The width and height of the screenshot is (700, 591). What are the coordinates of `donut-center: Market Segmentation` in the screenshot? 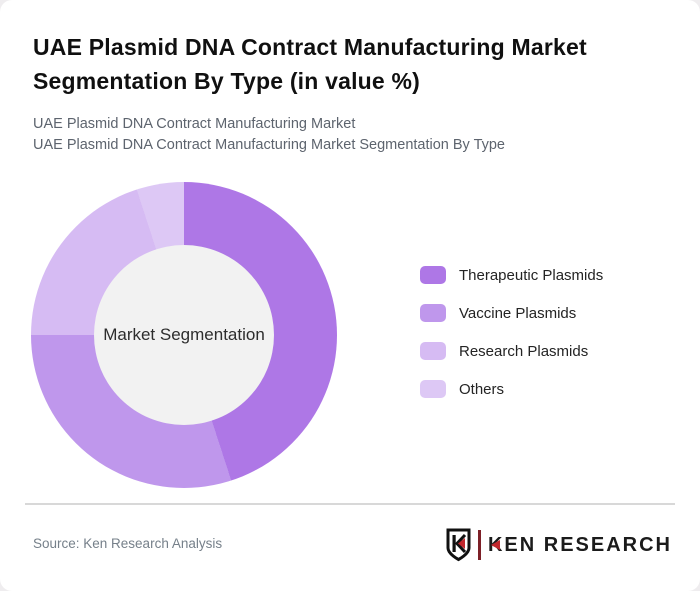 It's located at (184, 335).